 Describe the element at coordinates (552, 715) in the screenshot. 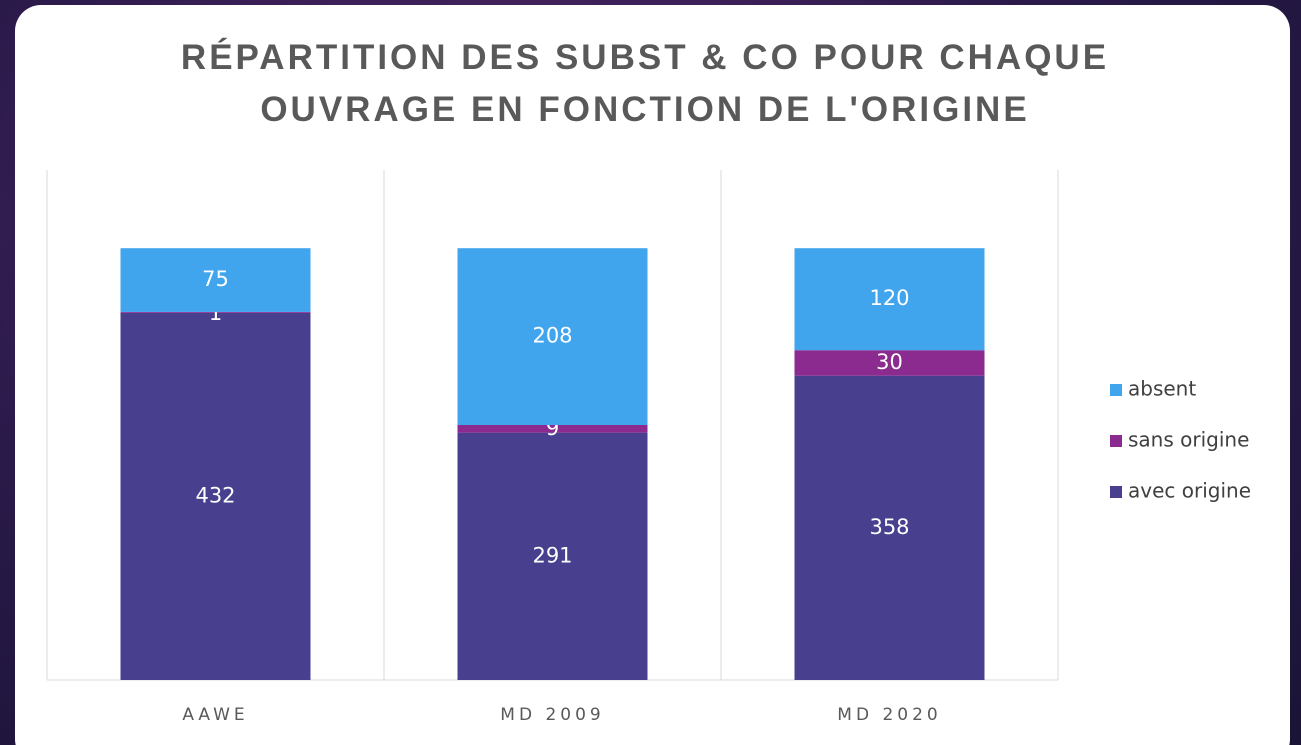

I see `x-tick-label: MD 2009` at that location.